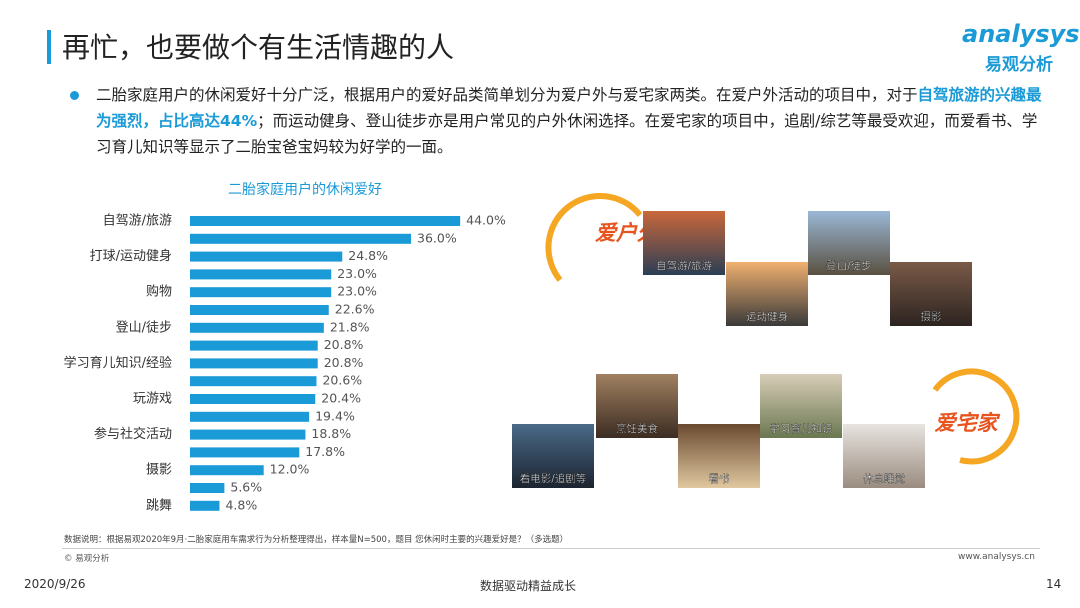 The width and height of the screenshot is (1080, 608). Describe the element at coordinates (968, 423) in the screenshot. I see `group-label: 爱宅家` at that location.